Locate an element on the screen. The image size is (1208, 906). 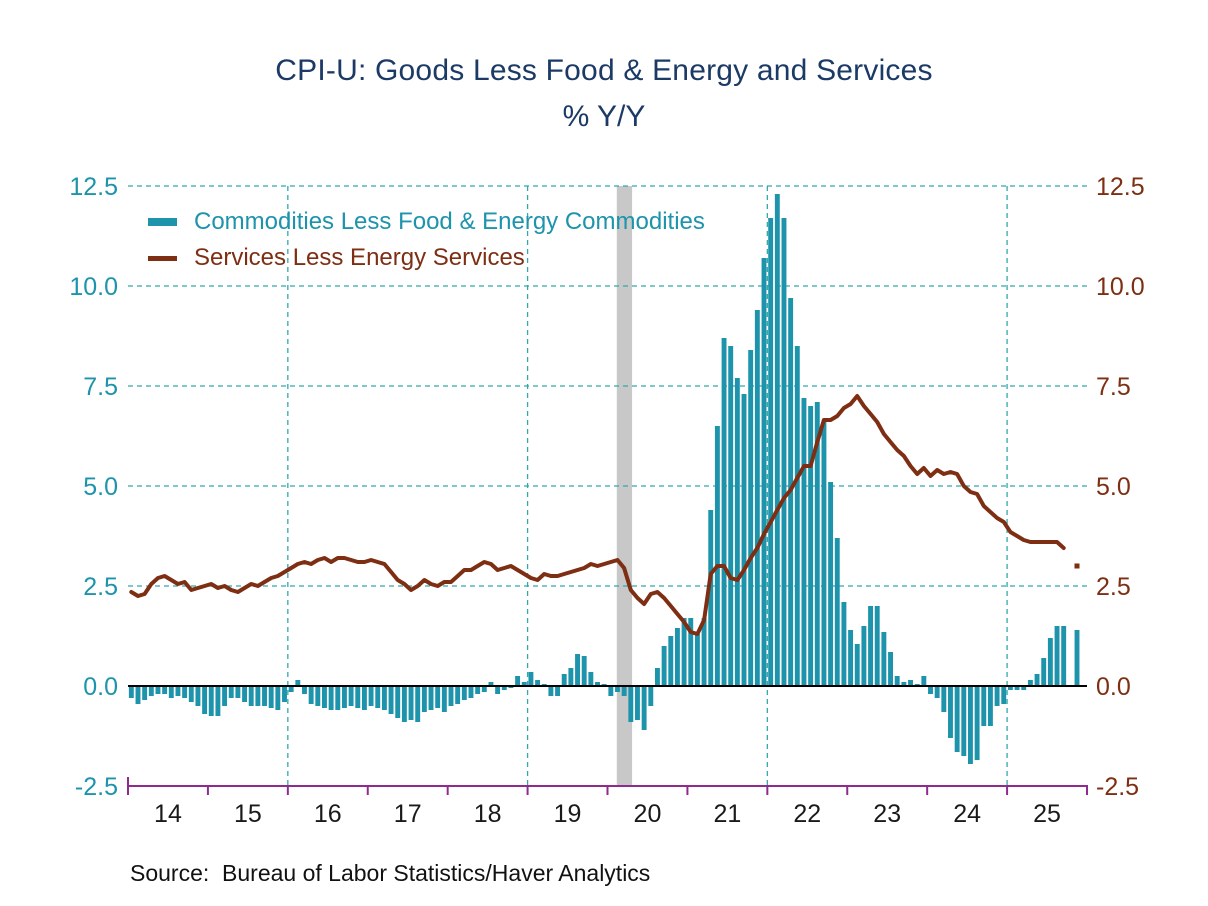
services-series-swatch is located at coordinates (162, 258).